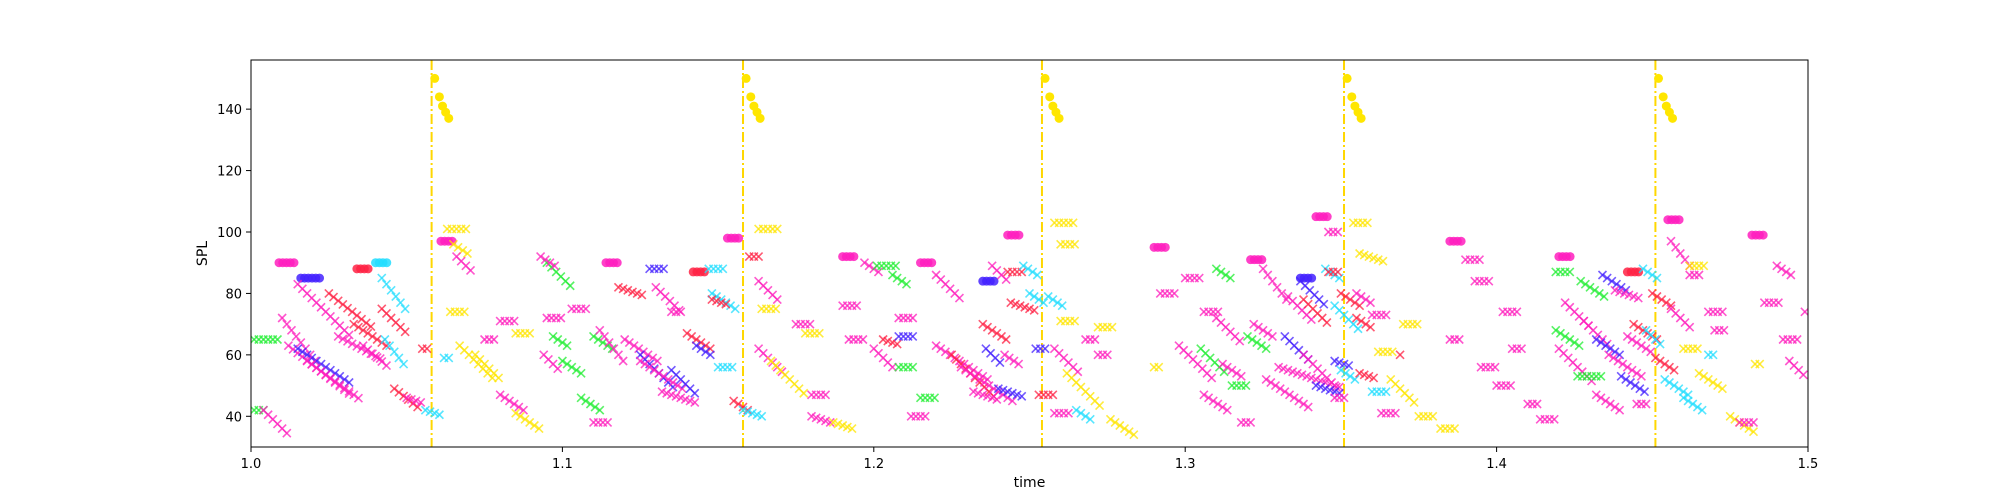  Describe the element at coordinates (229, 233) in the screenshot. I see `y-tick-label: 100` at that location.